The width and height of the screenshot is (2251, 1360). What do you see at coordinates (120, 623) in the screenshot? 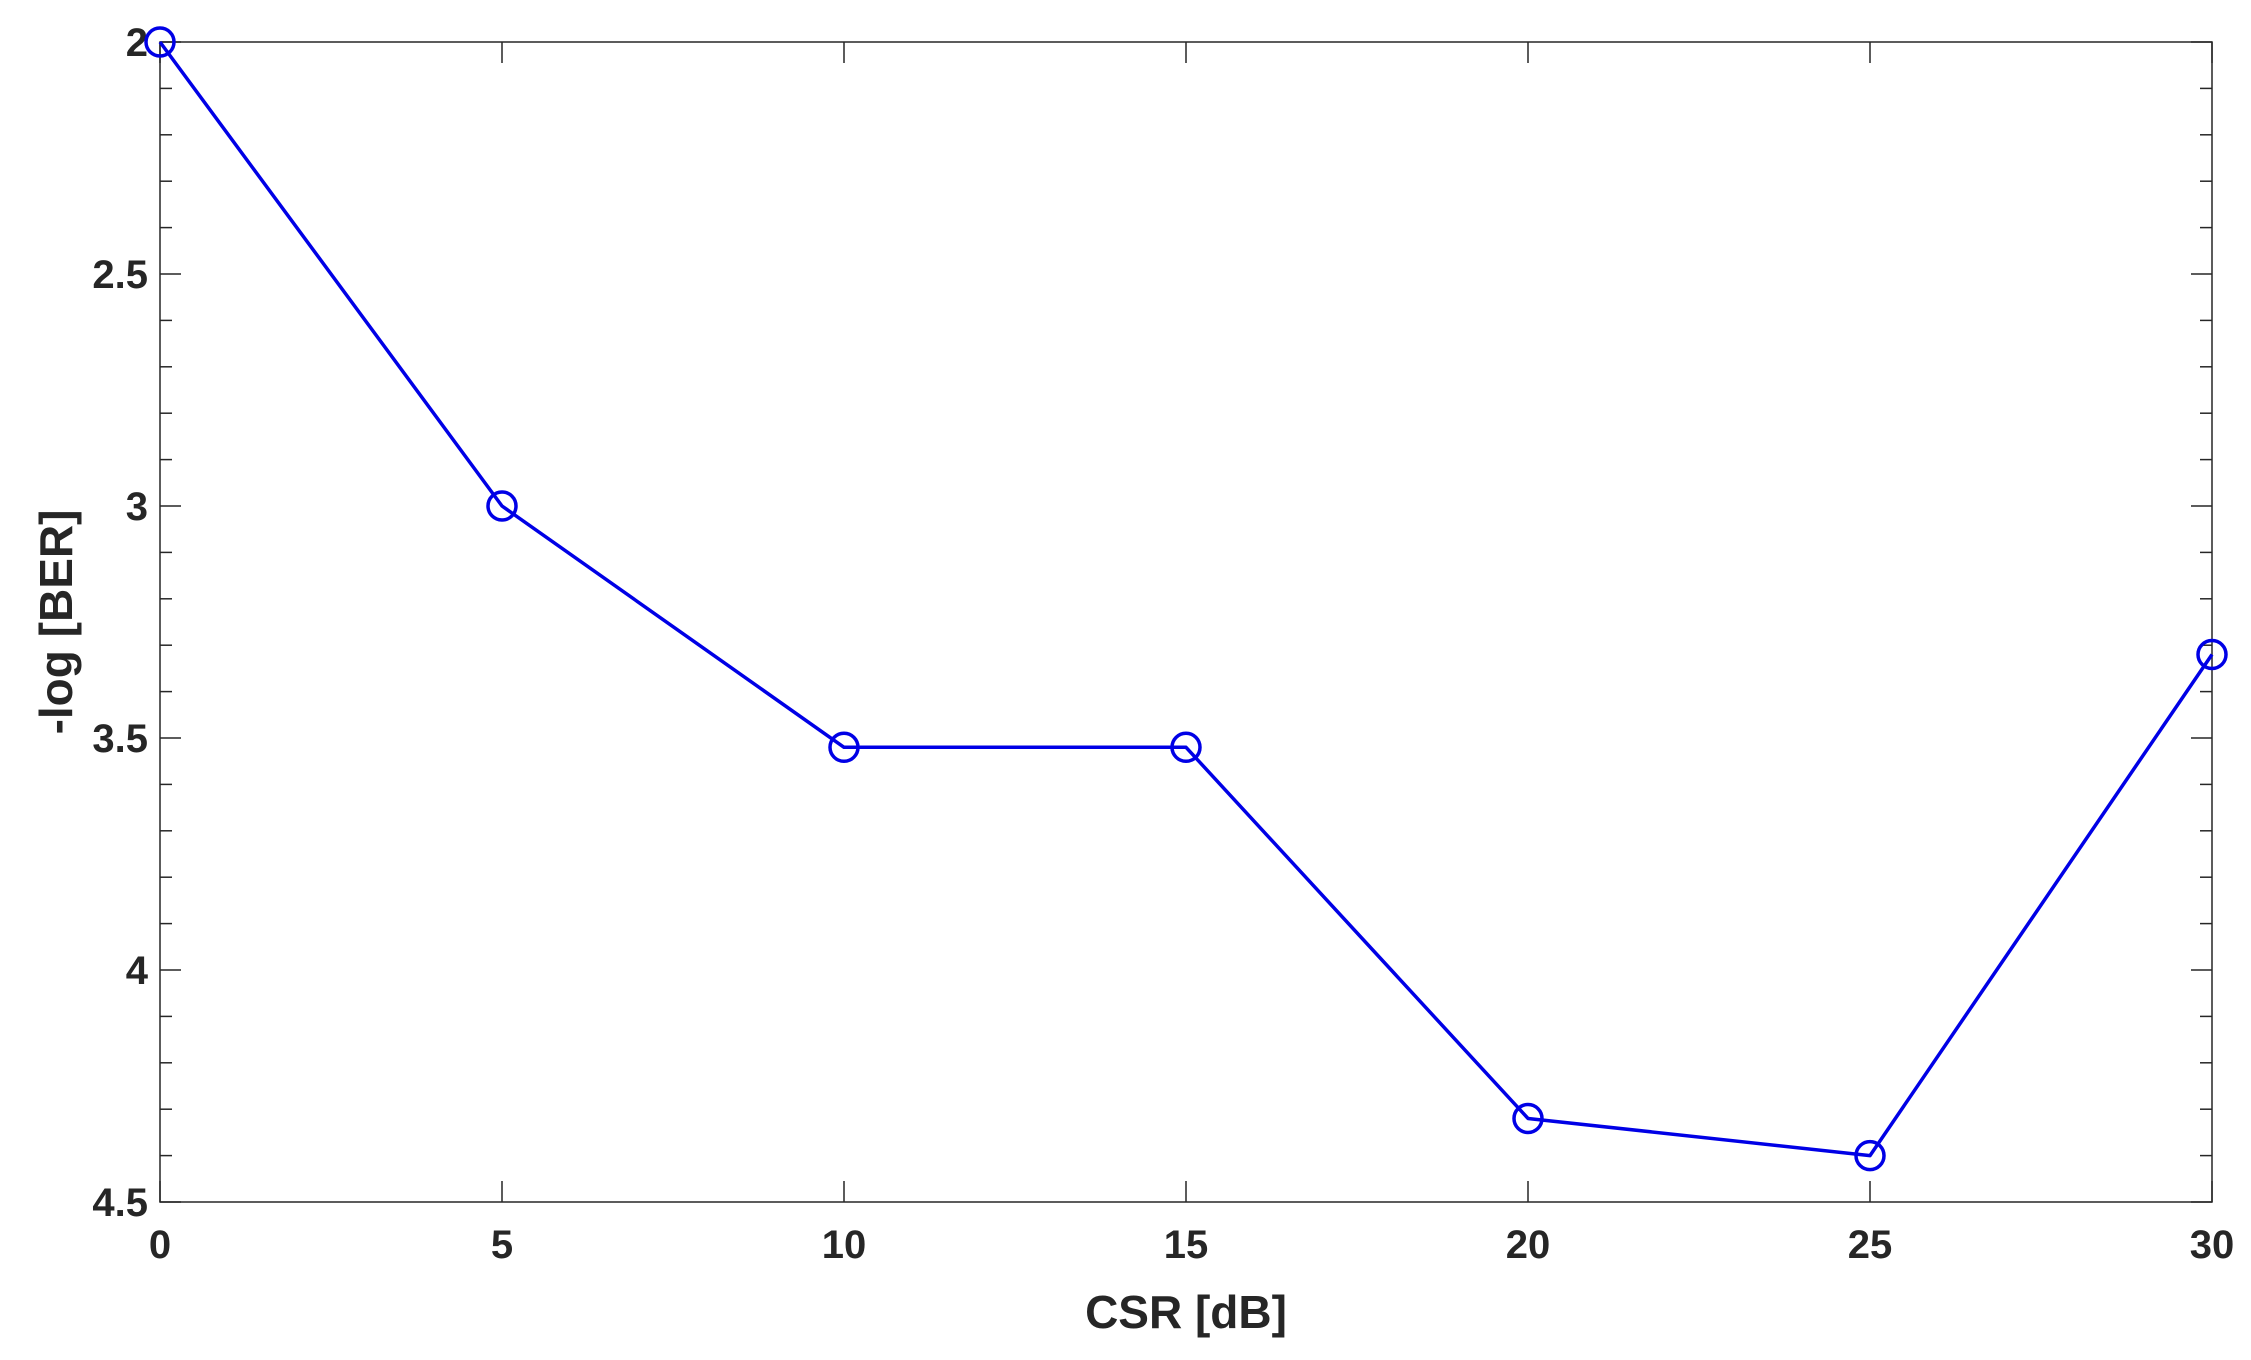
I see `y-tick-labels: 2 2.5 3 3.5 4 4.5` at bounding box center [120, 623].